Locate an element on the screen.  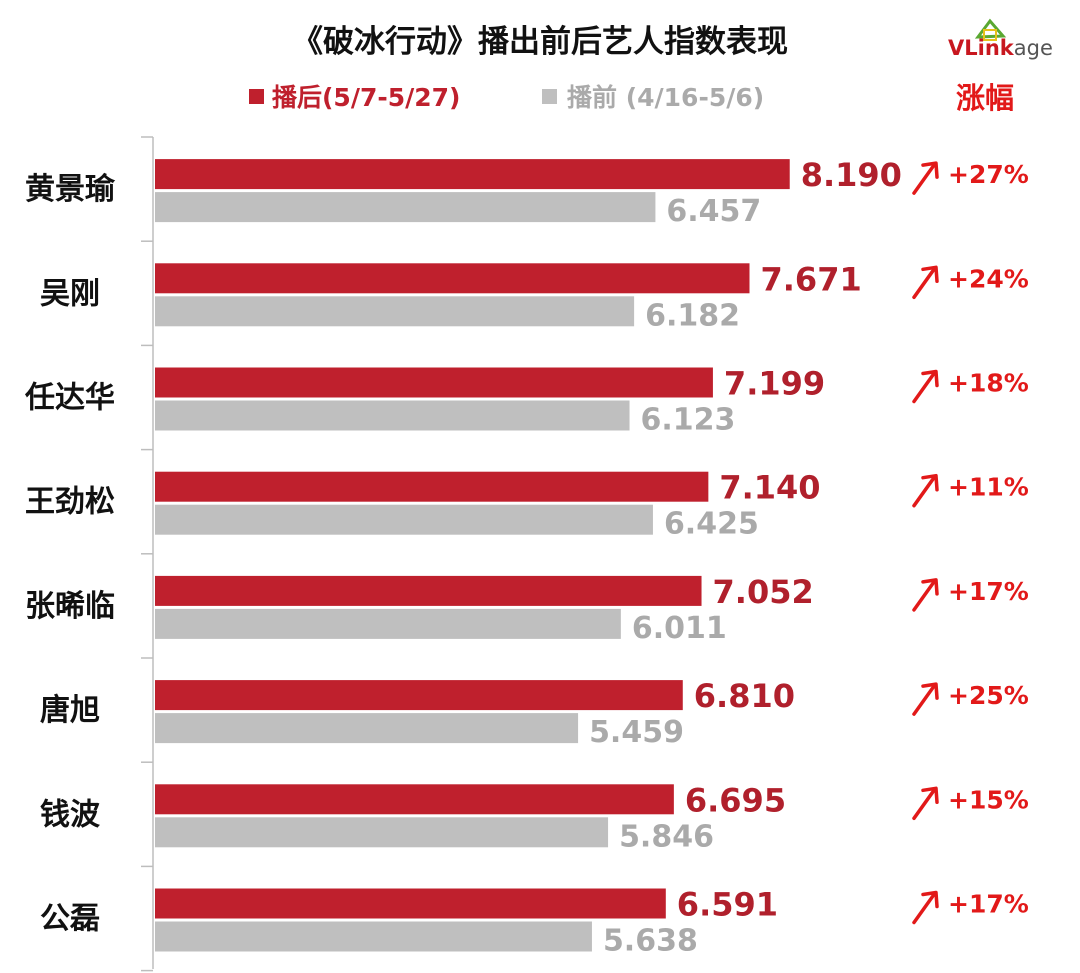
value-label-before: 6.425 is located at coordinates (711, 524).